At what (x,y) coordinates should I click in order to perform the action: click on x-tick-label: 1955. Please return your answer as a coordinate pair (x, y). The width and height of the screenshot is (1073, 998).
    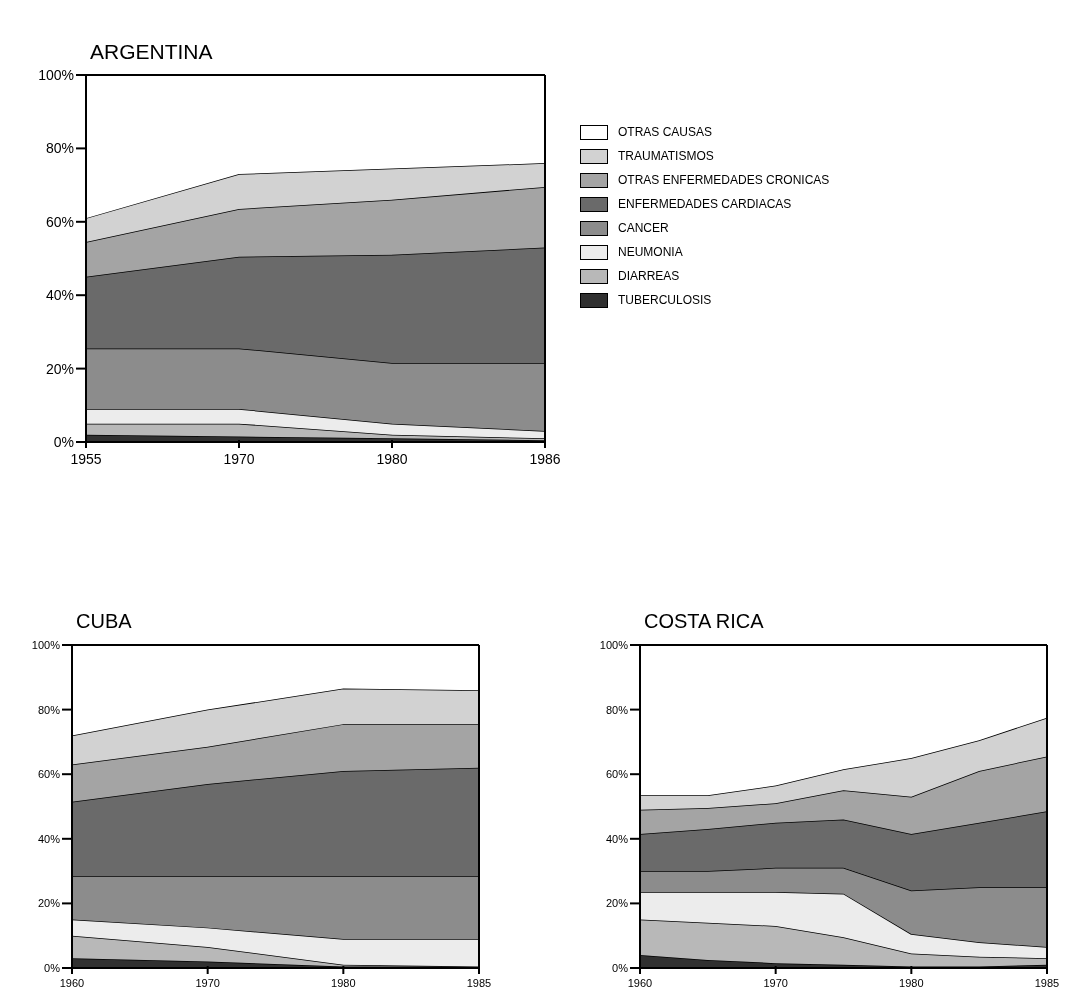
    Looking at the image, I should click on (86, 459).